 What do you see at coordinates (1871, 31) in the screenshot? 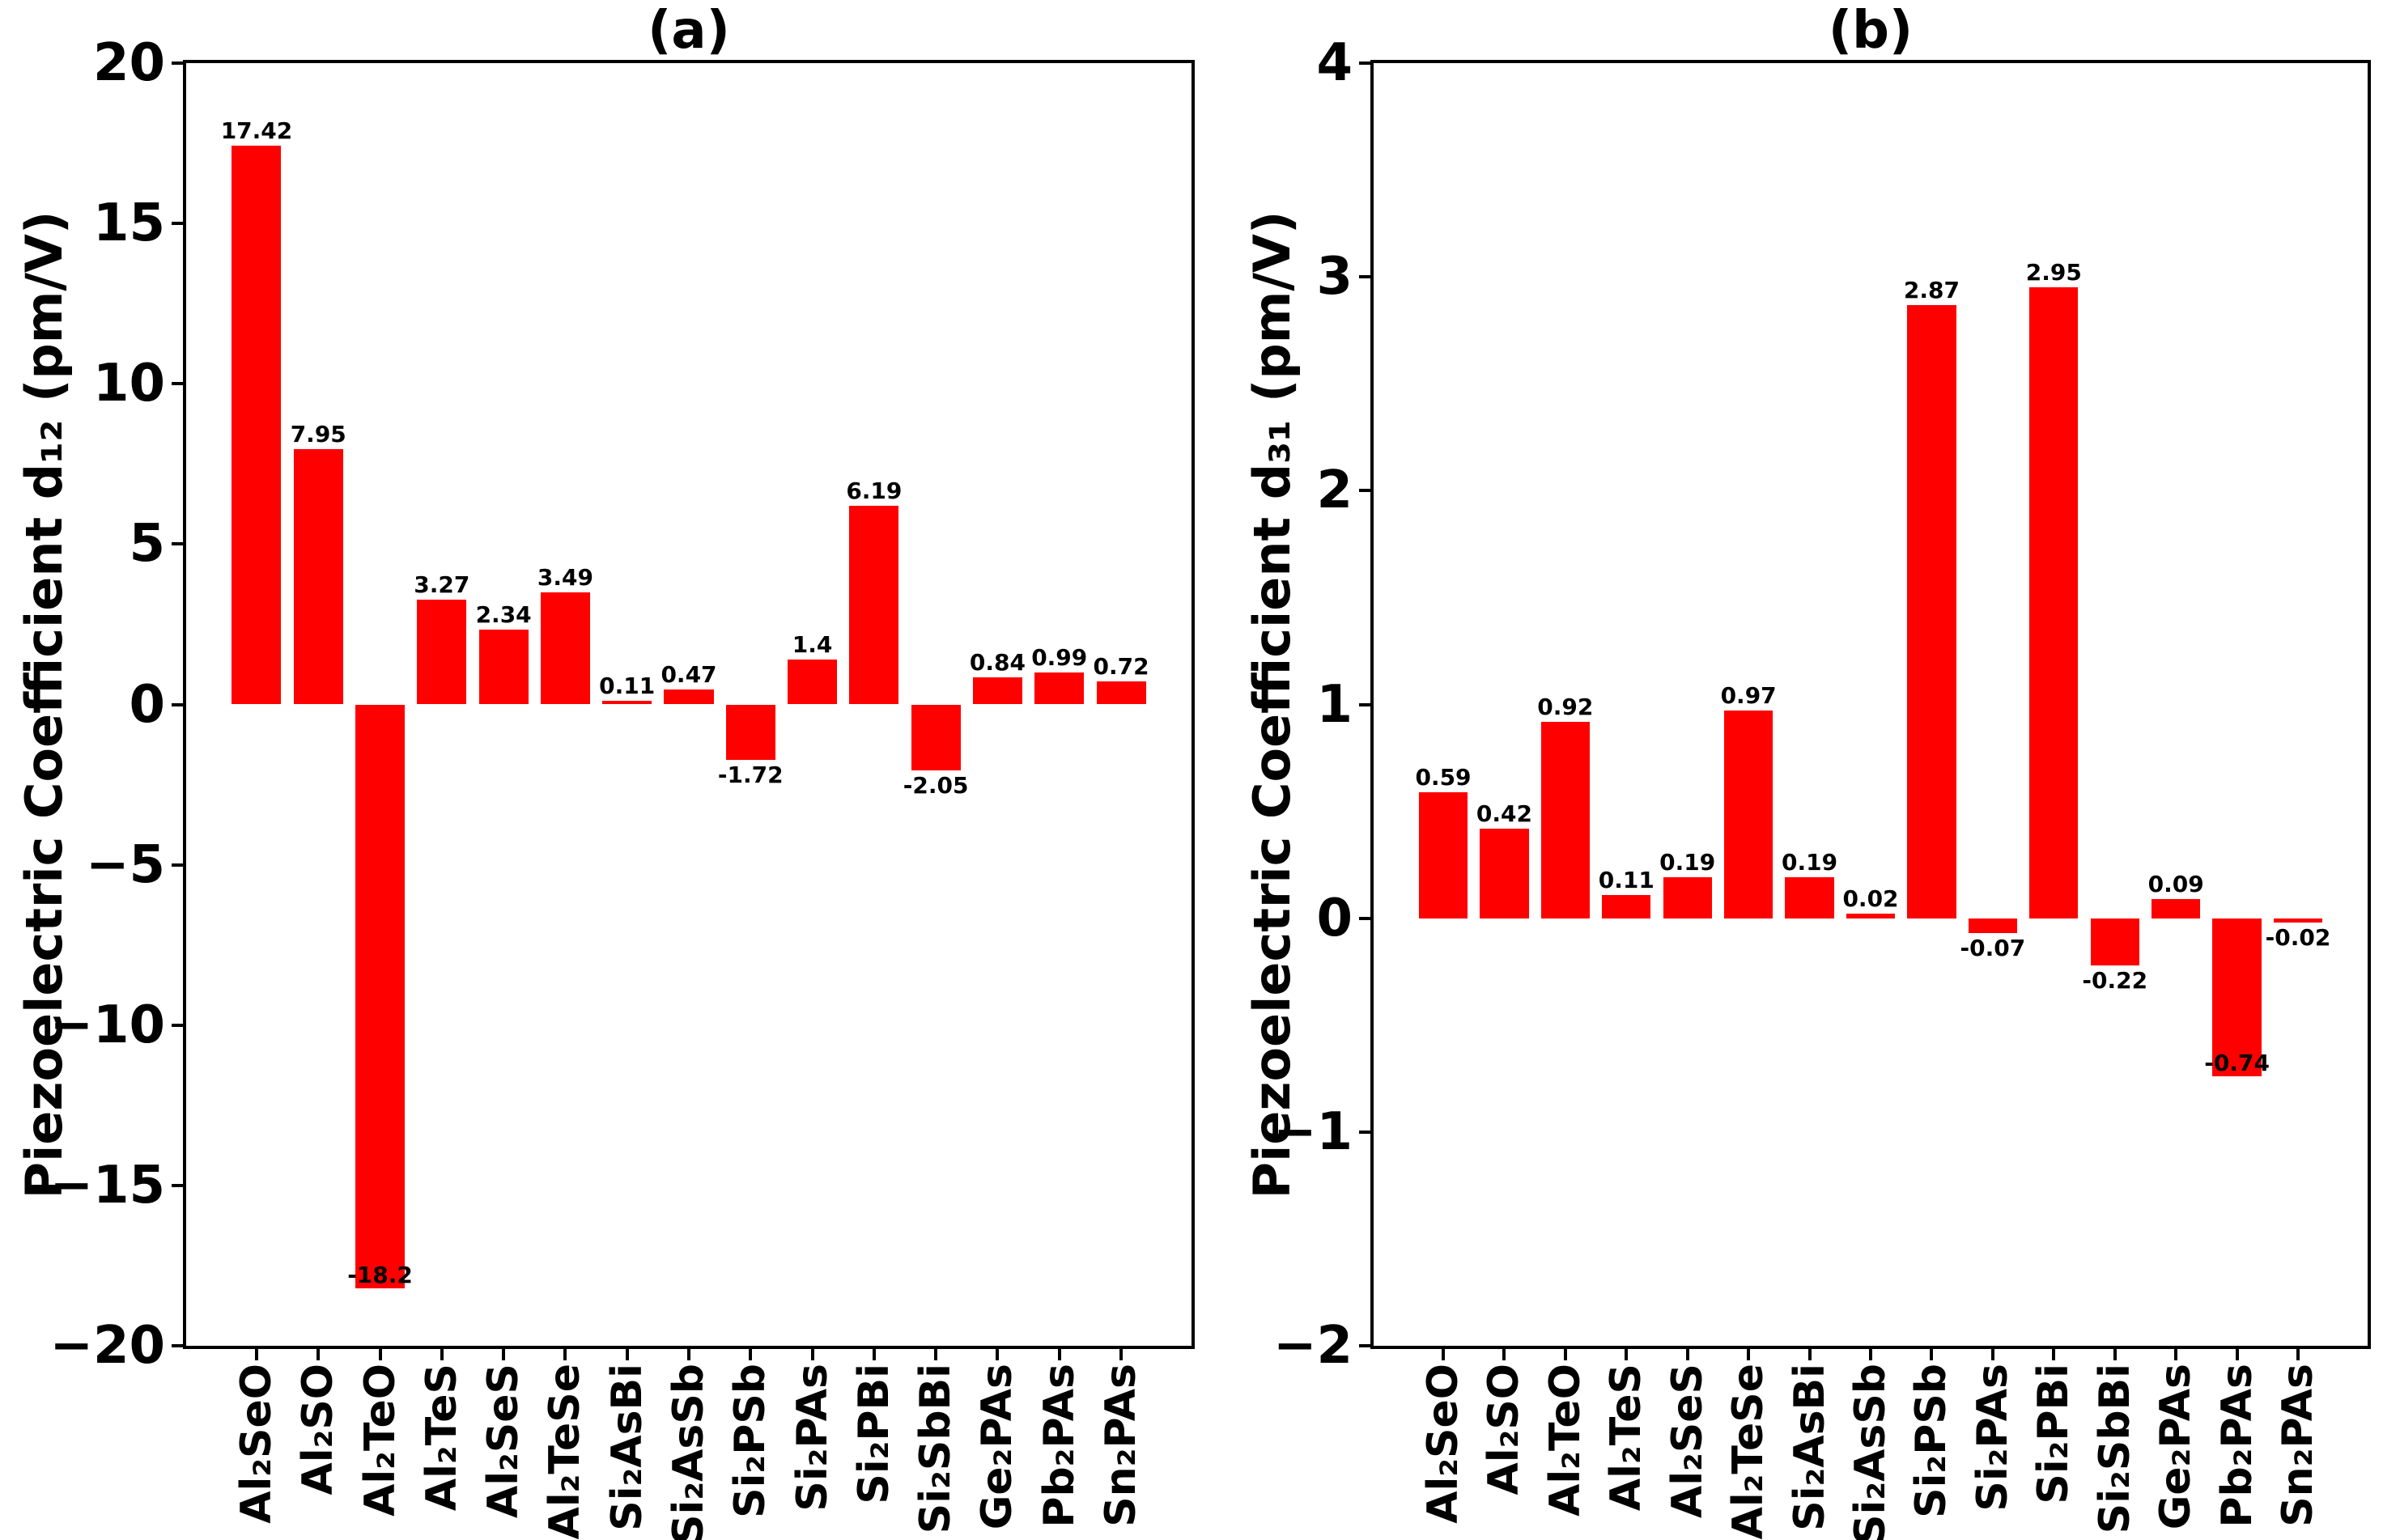
I see `panel-b-title: (b)` at bounding box center [1871, 31].